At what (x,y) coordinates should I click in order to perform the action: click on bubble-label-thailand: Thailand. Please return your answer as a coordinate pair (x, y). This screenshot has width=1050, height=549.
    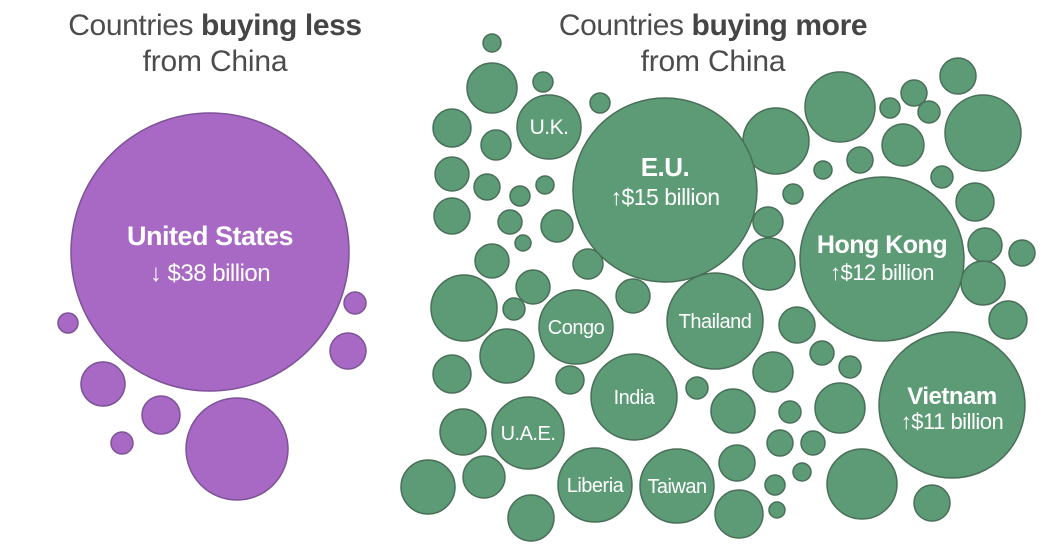
    Looking at the image, I should click on (715, 322).